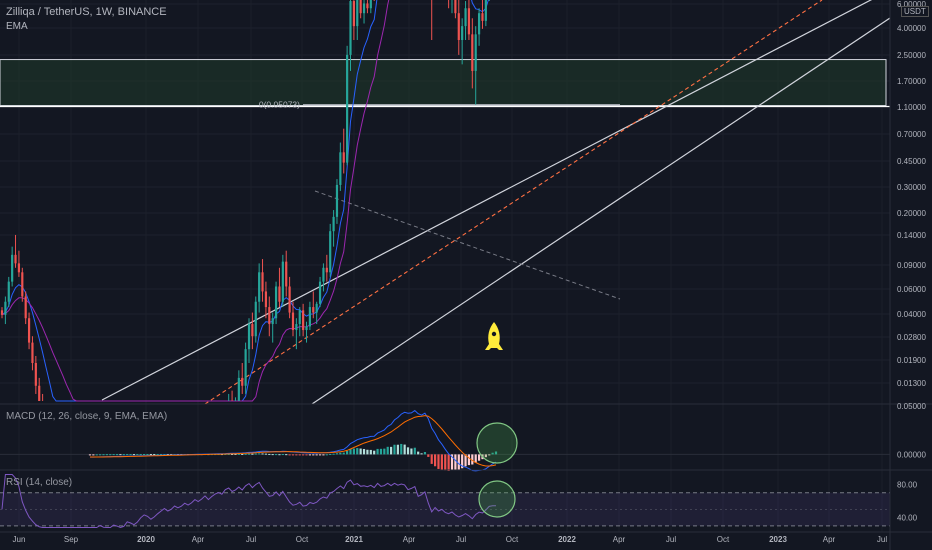 This screenshot has height=550, width=932. Describe the element at coordinates (249, 501) in the screenshot. I see `rsi-line` at that location.